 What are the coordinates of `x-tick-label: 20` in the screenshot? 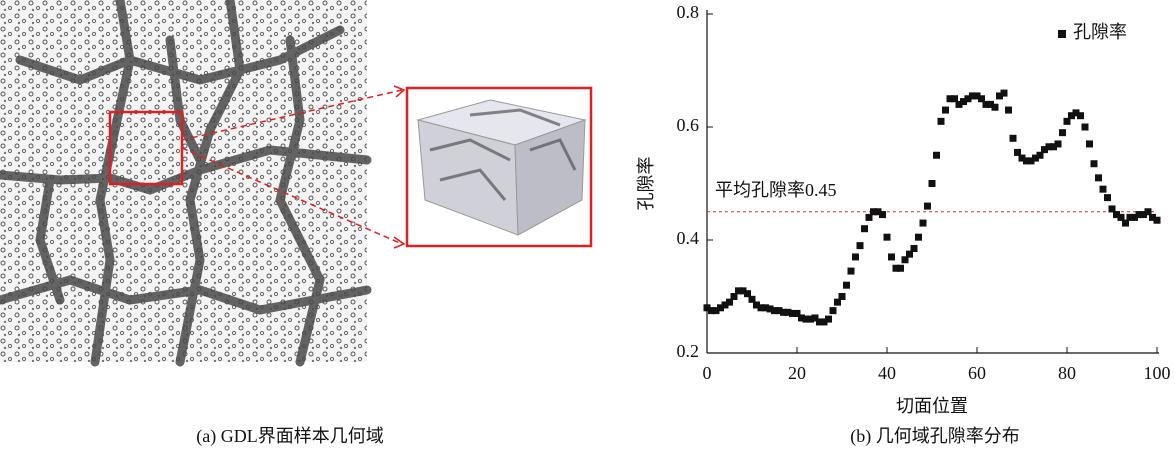 It's located at (797, 373).